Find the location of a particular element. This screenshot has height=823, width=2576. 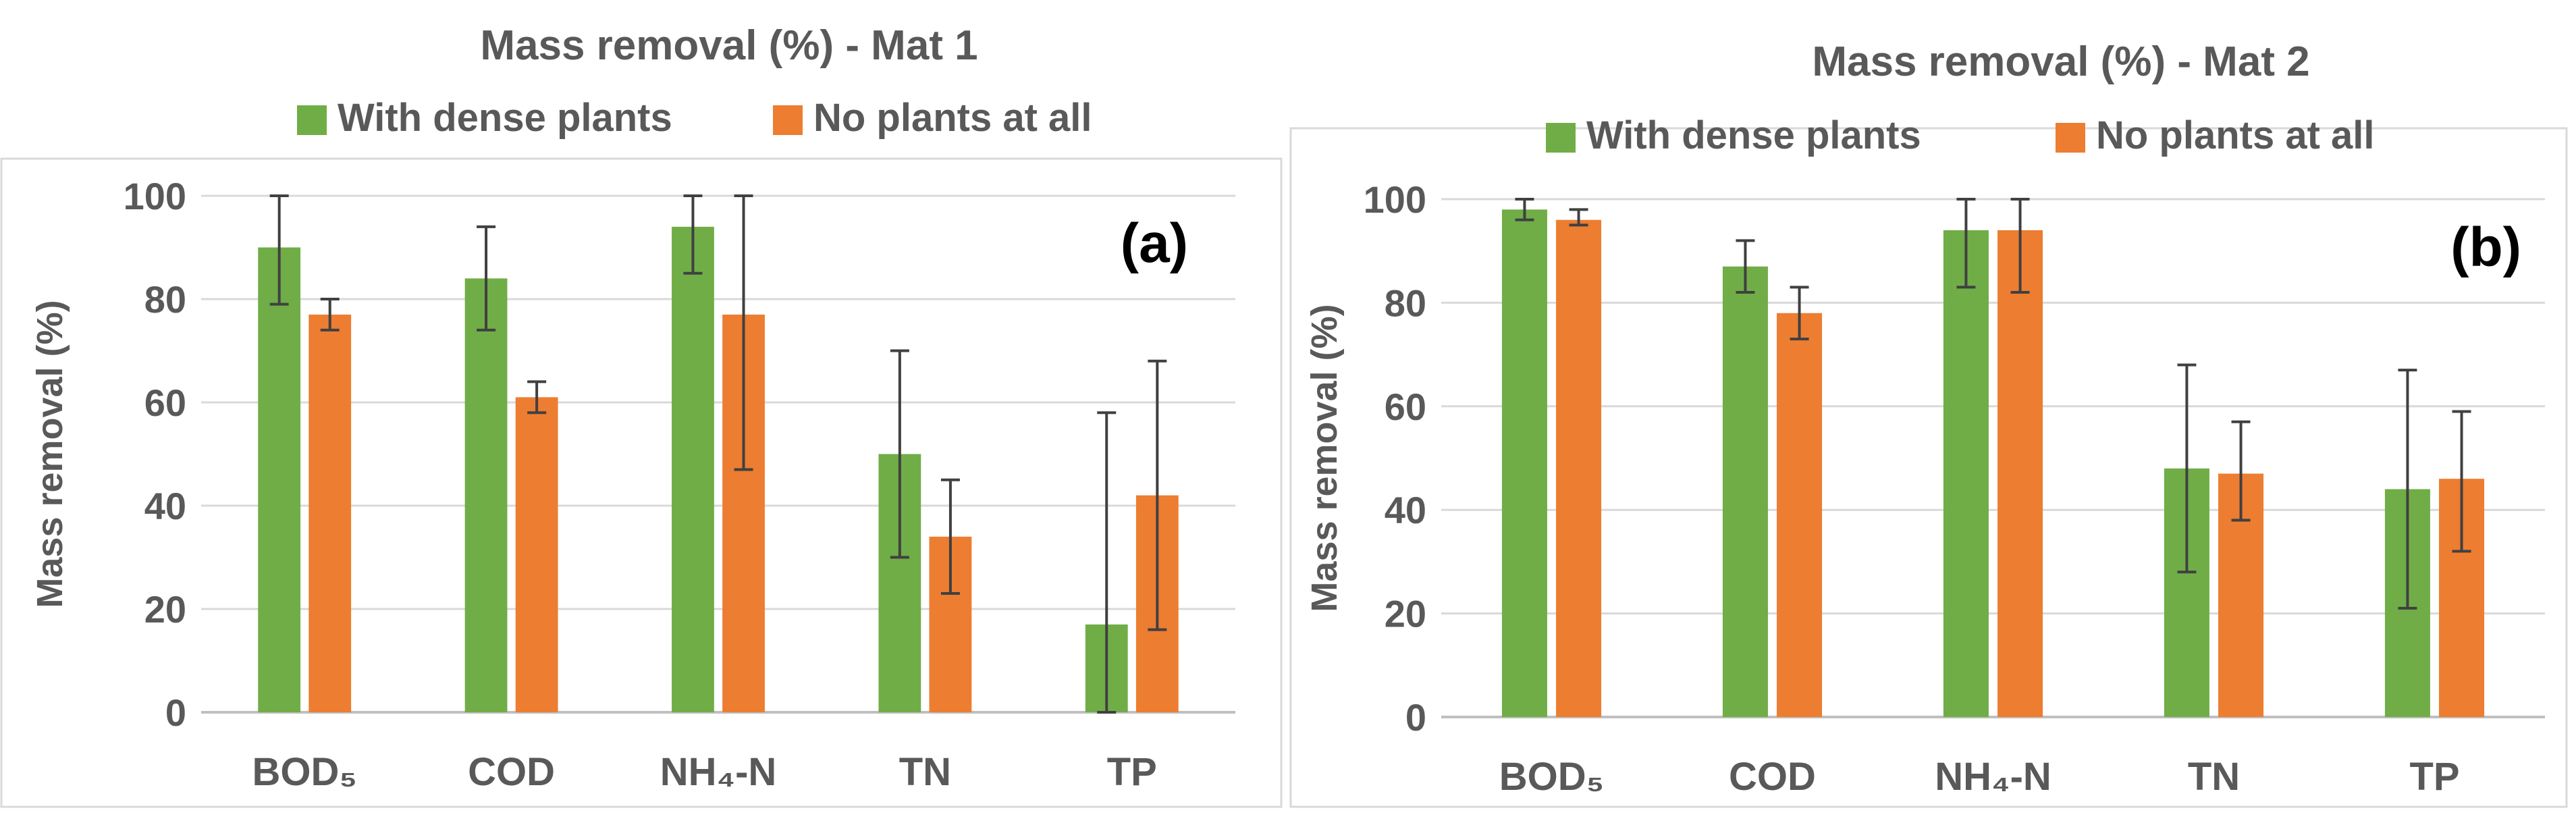

panel-label: (a) is located at coordinates (1154, 243).